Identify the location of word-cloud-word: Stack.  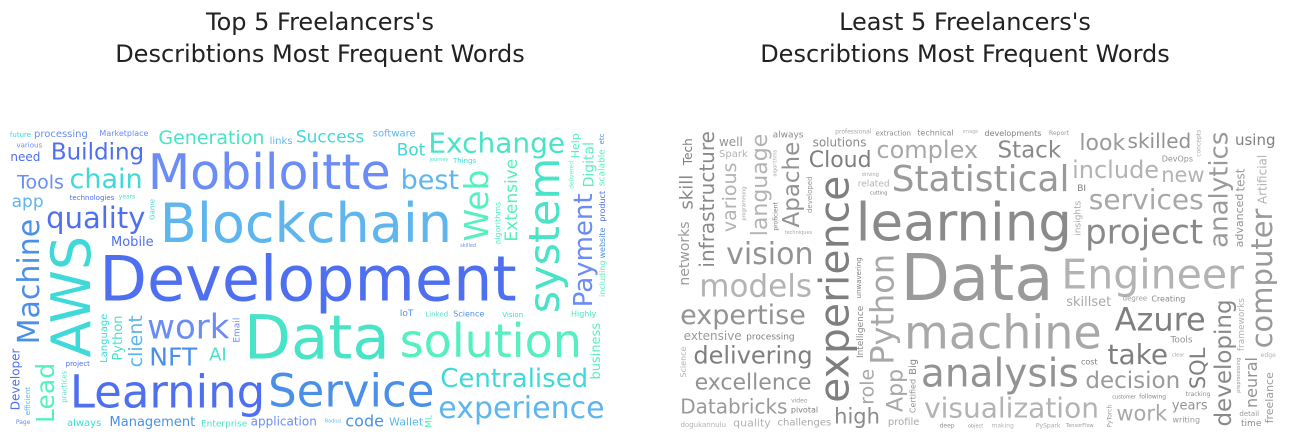
(1029, 150).